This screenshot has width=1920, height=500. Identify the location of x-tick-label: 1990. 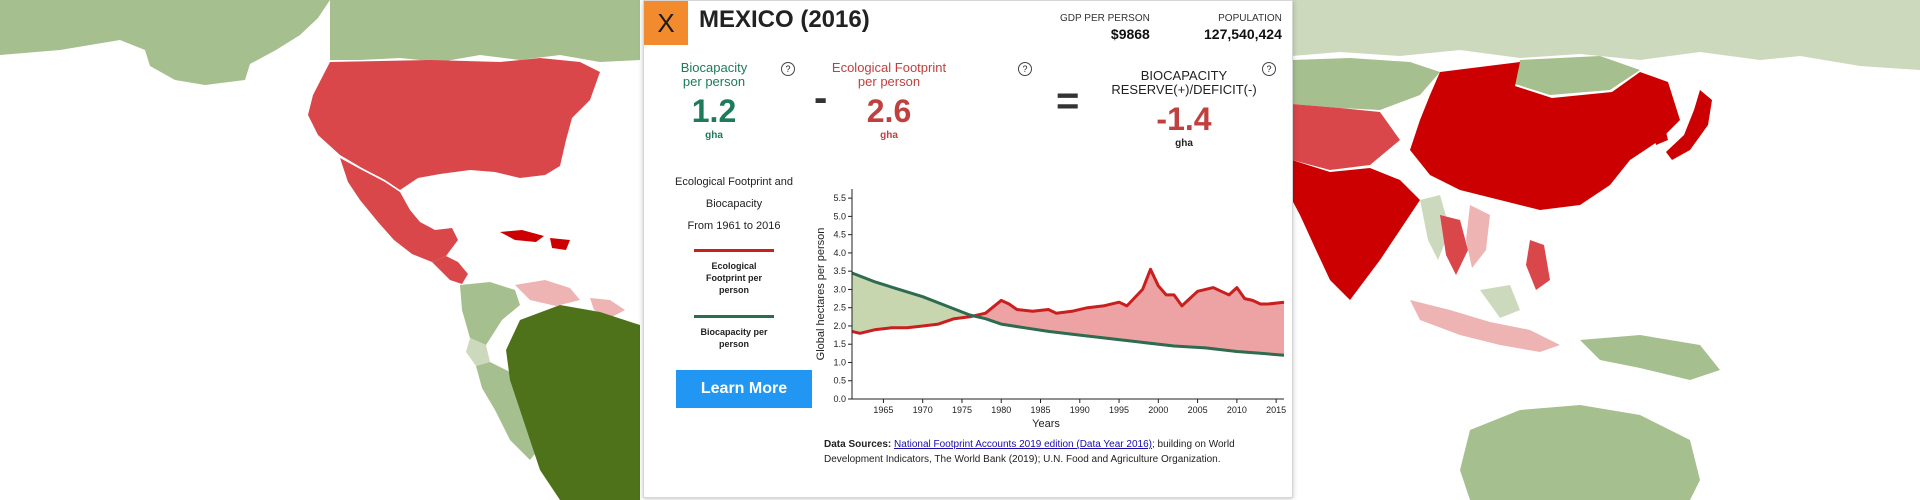
(1080, 410).